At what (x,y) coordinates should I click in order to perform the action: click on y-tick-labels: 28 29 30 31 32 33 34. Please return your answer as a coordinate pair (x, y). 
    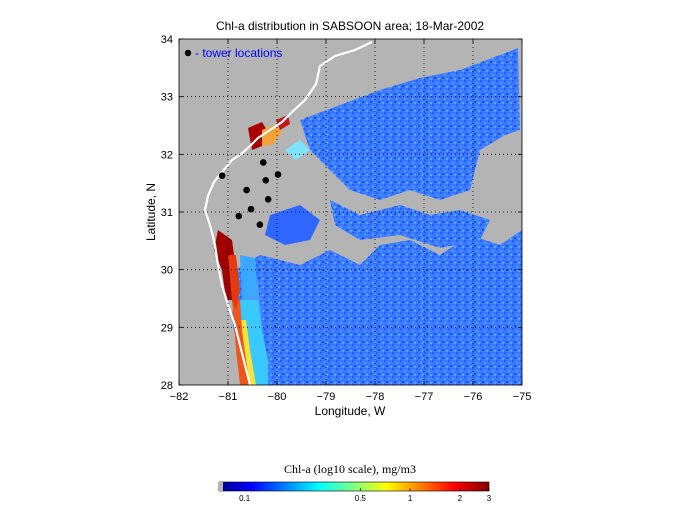
    Looking at the image, I should click on (167, 213).